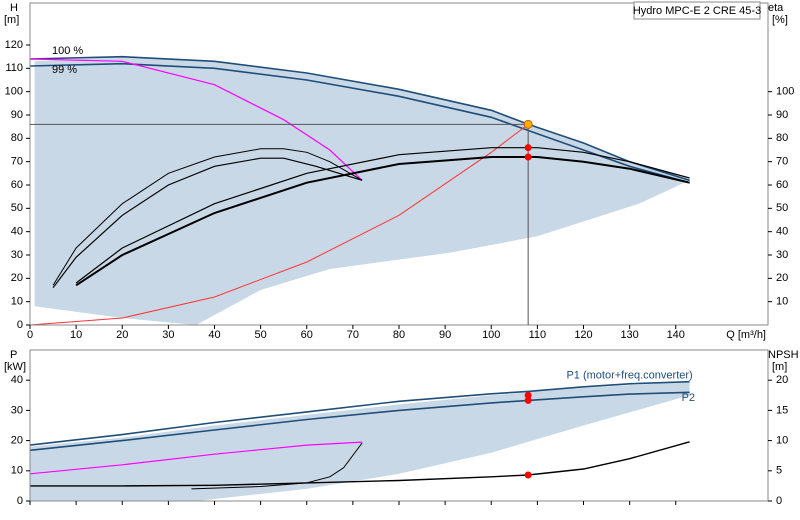 This screenshot has height=520, width=800. What do you see at coordinates (783, 355) in the screenshot?
I see `y2-axis-label: NPSH` at bounding box center [783, 355].